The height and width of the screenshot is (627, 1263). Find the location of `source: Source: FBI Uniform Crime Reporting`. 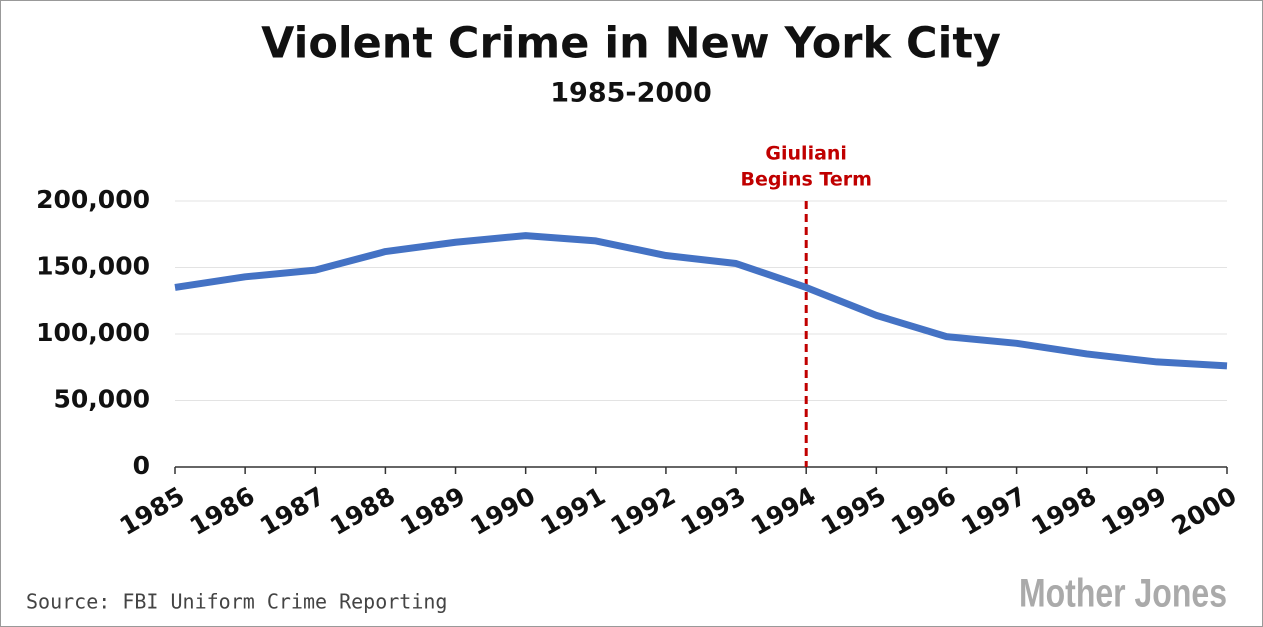

source: Source: FBI Uniform Crime Reporting is located at coordinates (236, 602).